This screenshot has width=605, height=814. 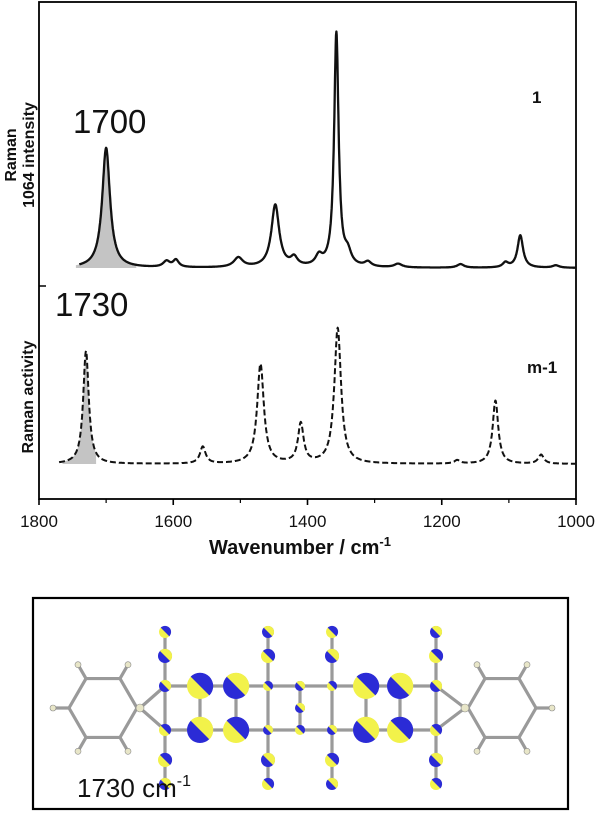 What do you see at coordinates (11, 154) in the screenshot?
I see `y-label-top-line1: Raman` at bounding box center [11, 154].